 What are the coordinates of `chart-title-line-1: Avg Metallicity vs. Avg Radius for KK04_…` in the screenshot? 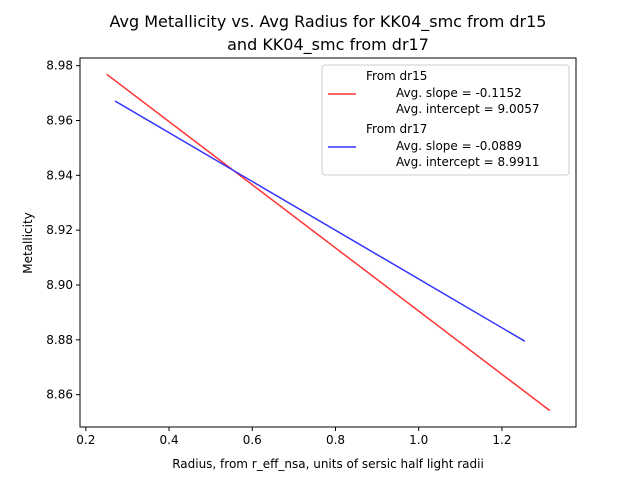 It's located at (328, 22).